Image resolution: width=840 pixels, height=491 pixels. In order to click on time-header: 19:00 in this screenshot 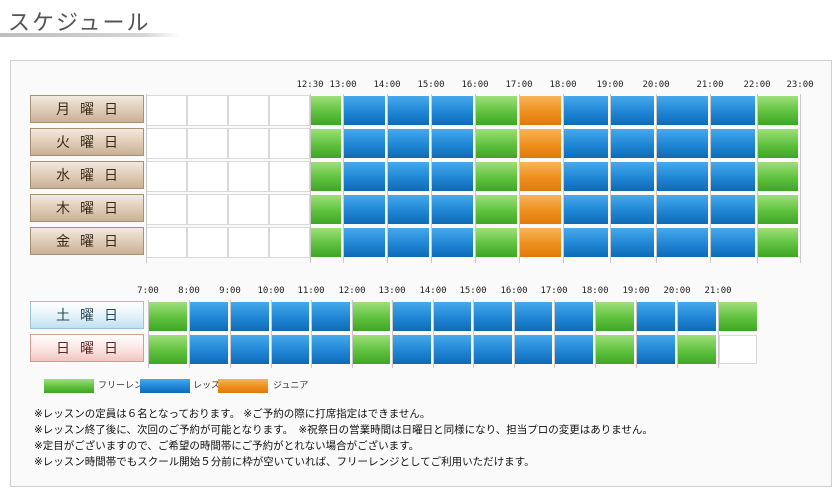, I will do `click(610, 85)`.